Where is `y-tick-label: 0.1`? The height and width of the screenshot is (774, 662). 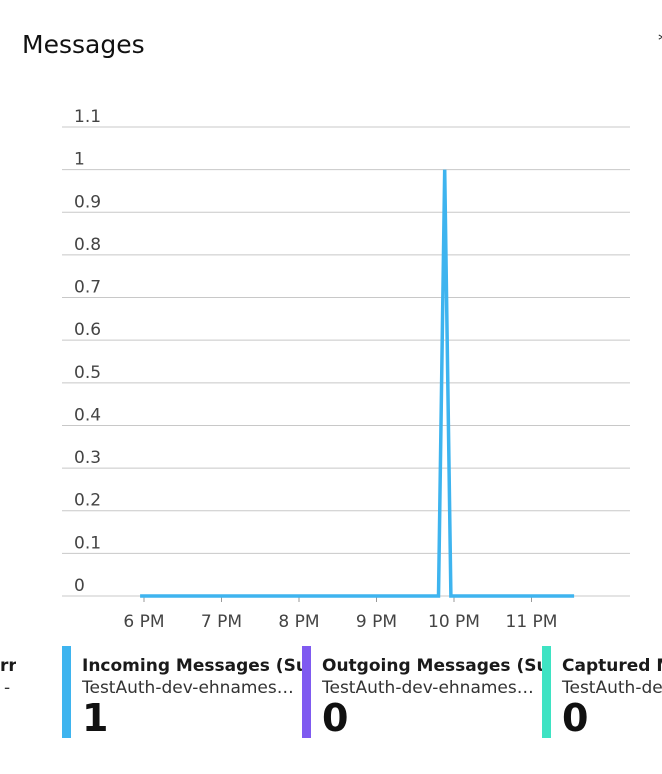
y-tick-label: 0.1 is located at coordinates (87, 543).